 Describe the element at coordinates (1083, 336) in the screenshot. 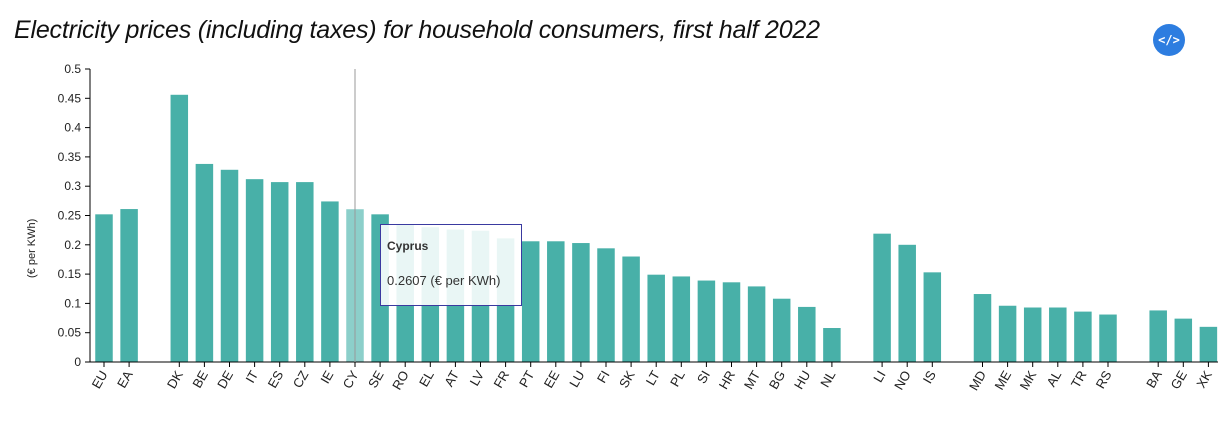

I see `bar-tr` at that location.